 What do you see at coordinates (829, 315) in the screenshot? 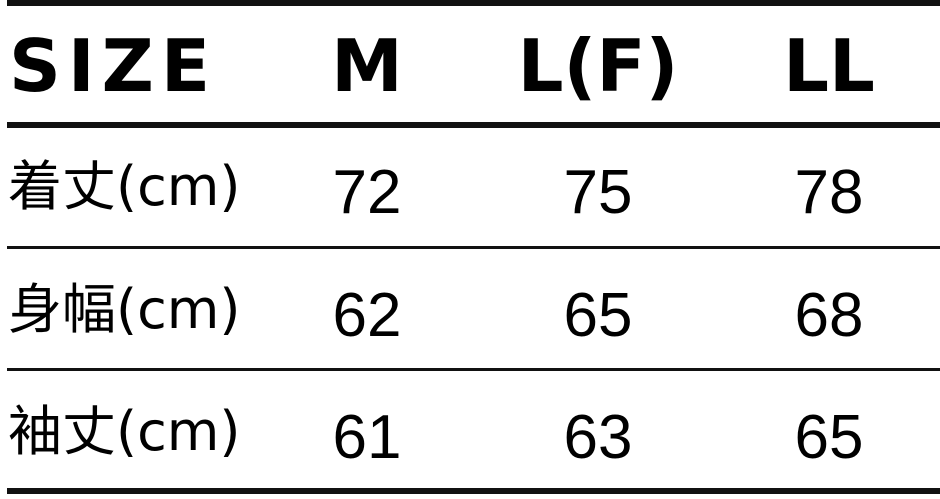
I see `value-width-ll: 68` at bounding box center [829, 315].